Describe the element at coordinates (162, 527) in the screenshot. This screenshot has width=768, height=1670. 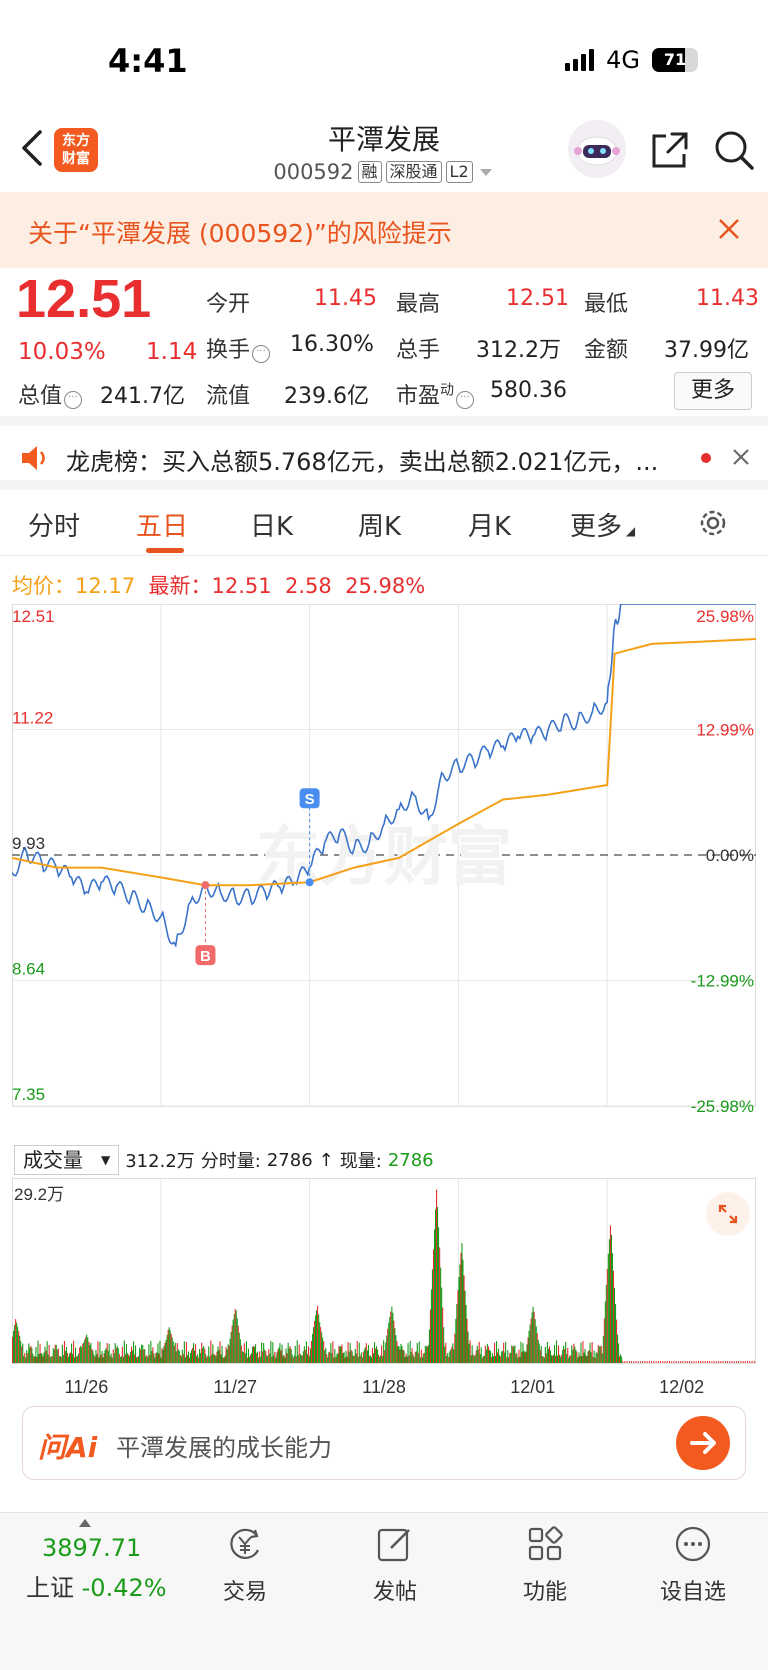
I see `tab-five-day: 五日` at that location.